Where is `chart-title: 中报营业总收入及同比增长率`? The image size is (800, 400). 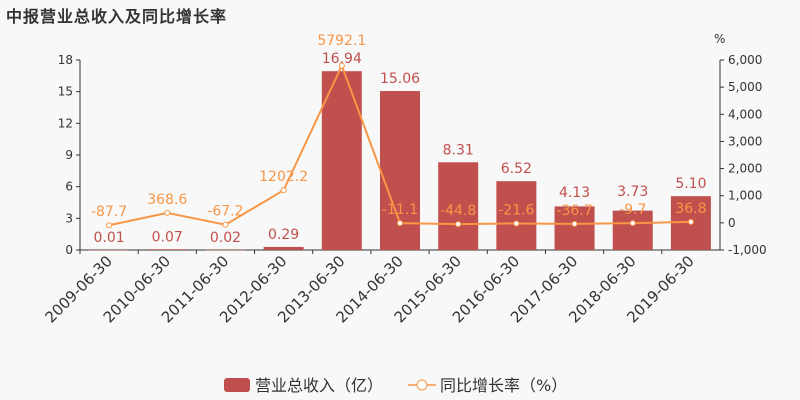
chart-title: 中报营业总收入及同比增长率 is located at coordinates (117, 16).